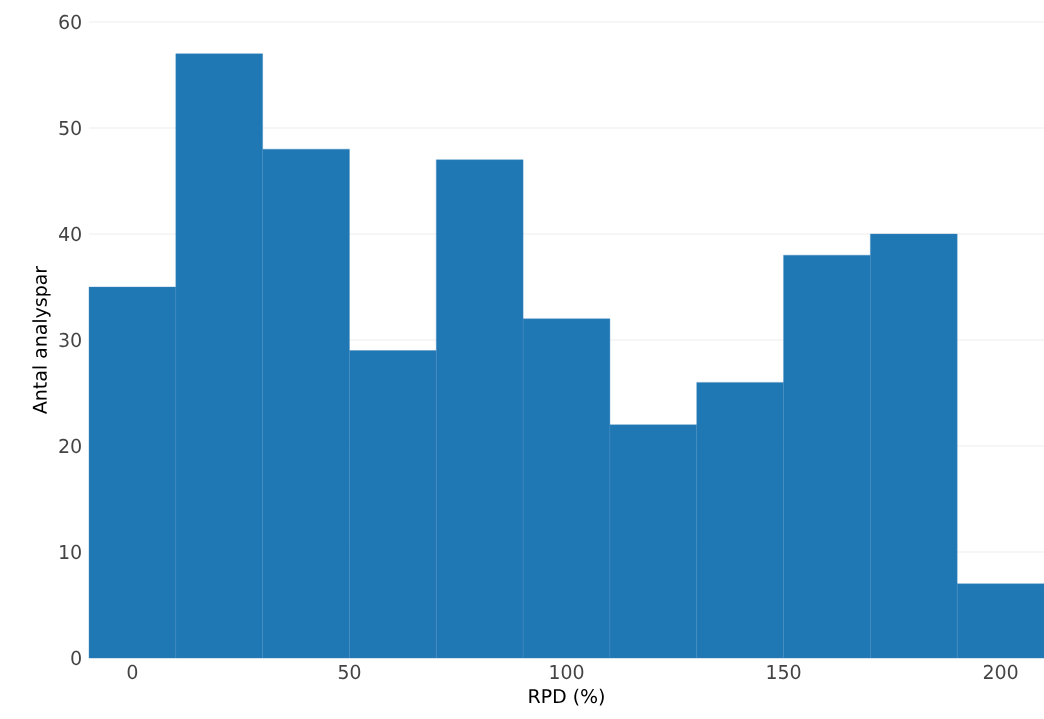 This screenshot has width=1044, height=719. What do you see at coordinates (566, 697) in the screenshot?
I see `x-axis-title: RPD (%)` at bounding box center [566, 697].